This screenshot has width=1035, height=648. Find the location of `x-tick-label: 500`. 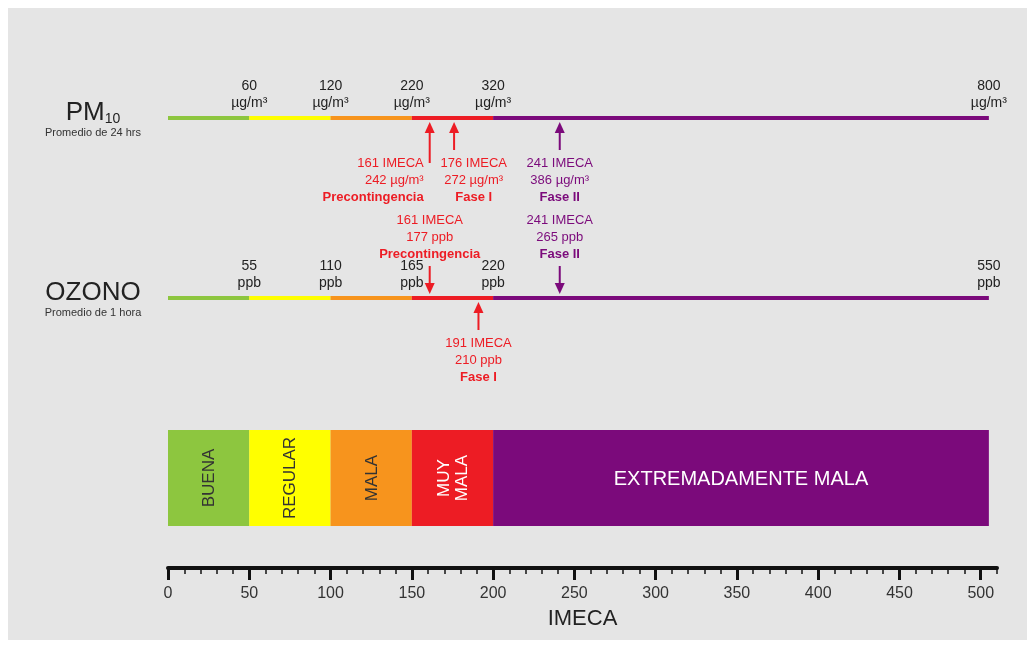

x-tick-label: 500 is located at coordinates (981, 592).